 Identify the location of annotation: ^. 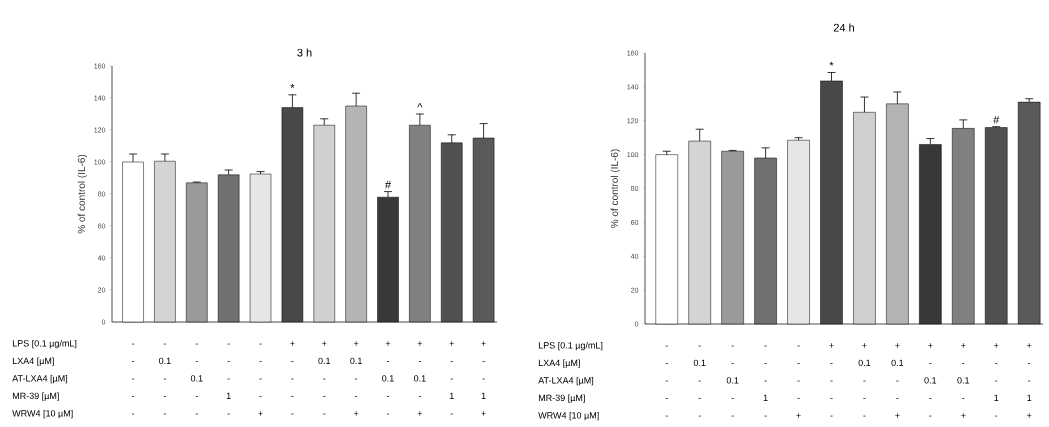
(420, 105).